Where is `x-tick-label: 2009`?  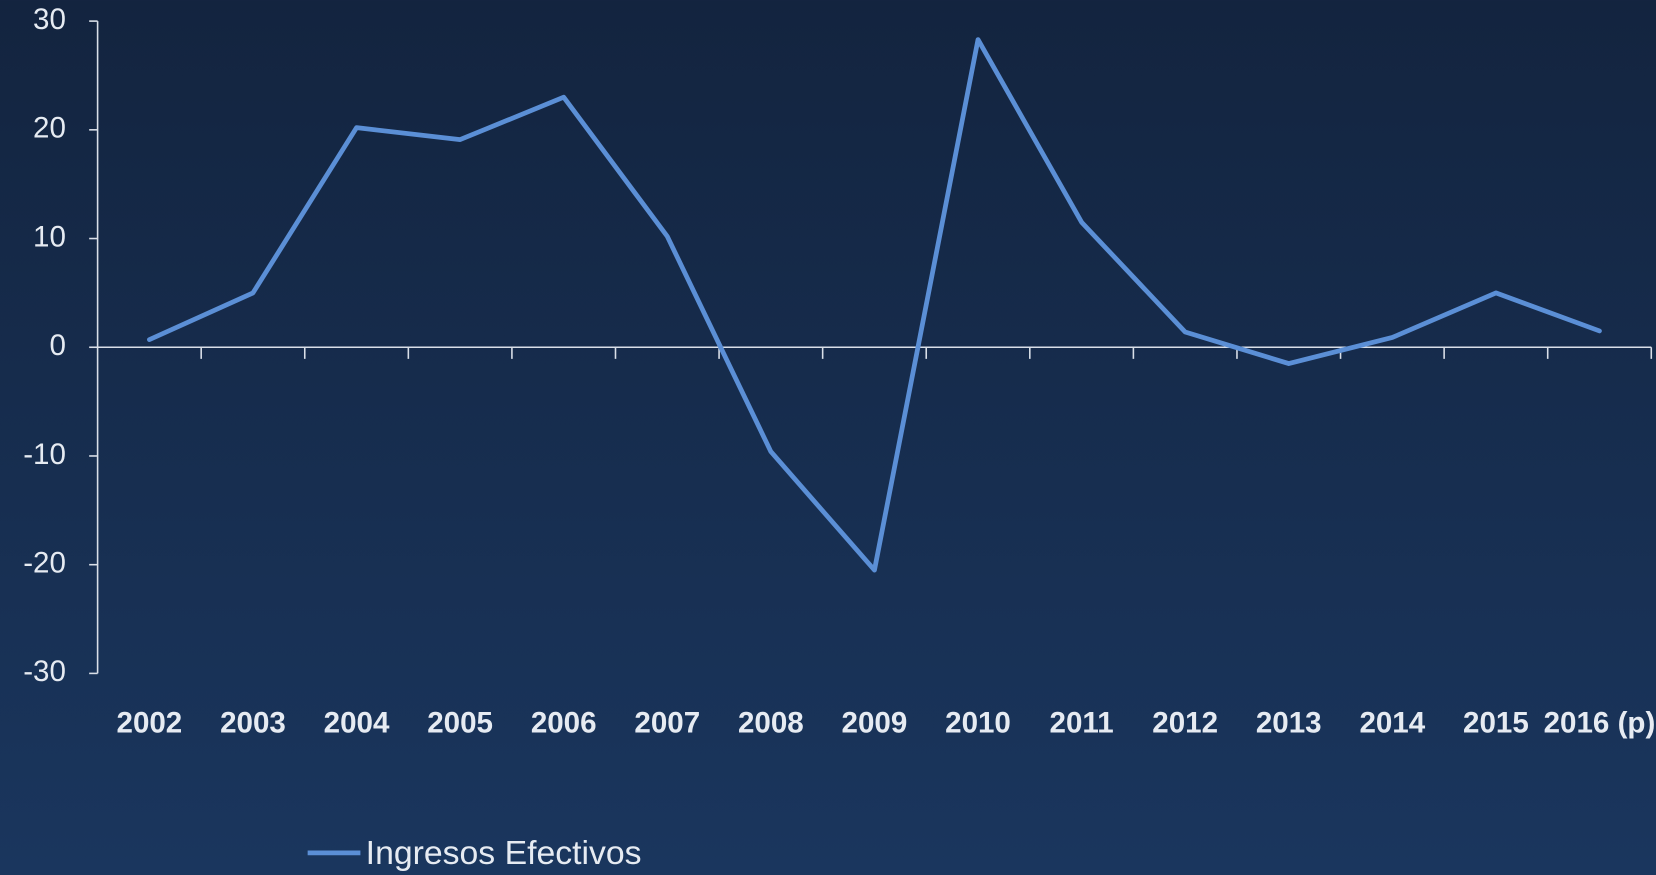 x-tick-label: 2009 is located at coordinates (874, 722).